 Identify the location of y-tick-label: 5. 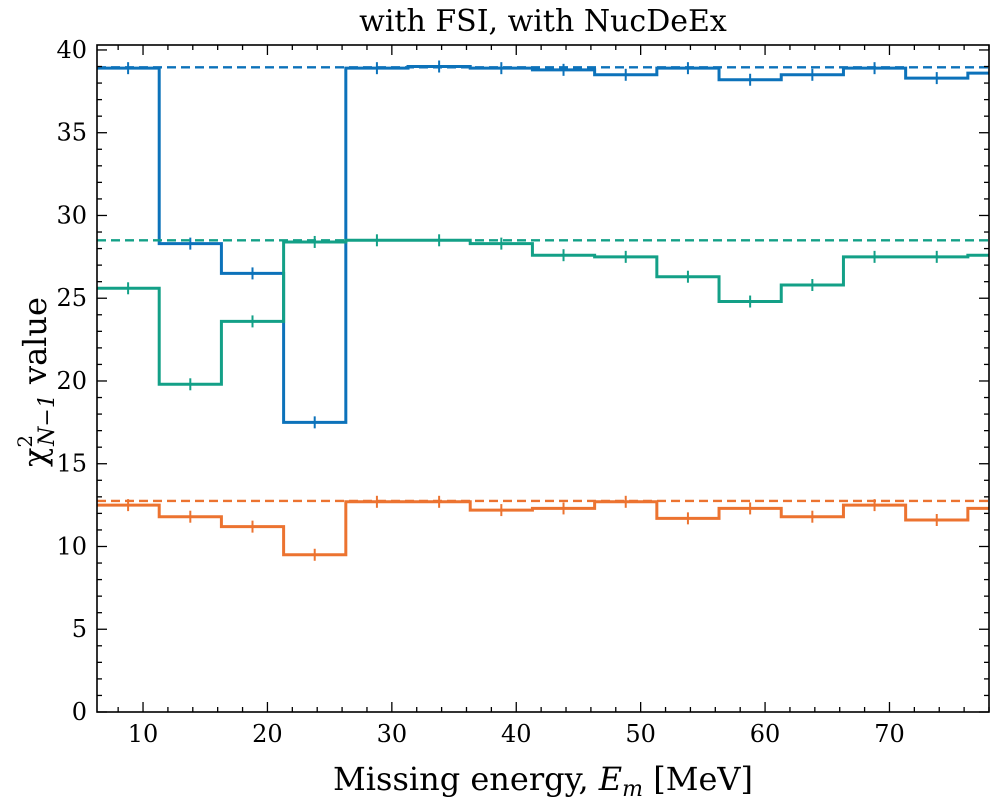
(79, 629).